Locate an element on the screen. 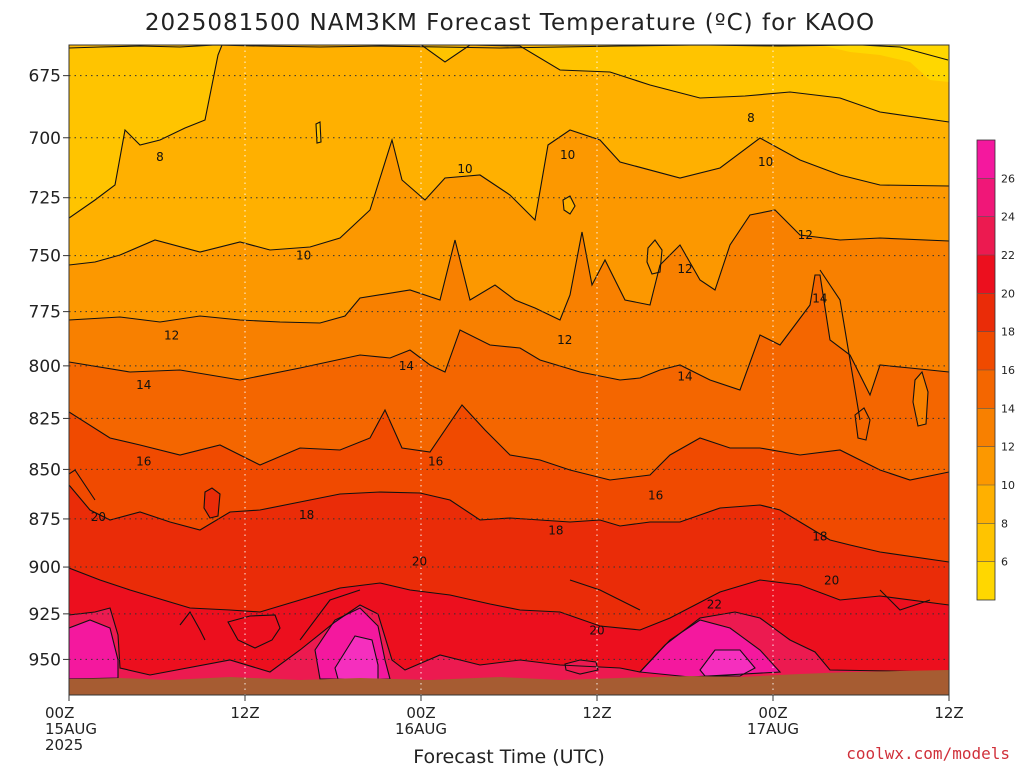  x-tick-label: 15AUG is located at coordinates (71, 729).